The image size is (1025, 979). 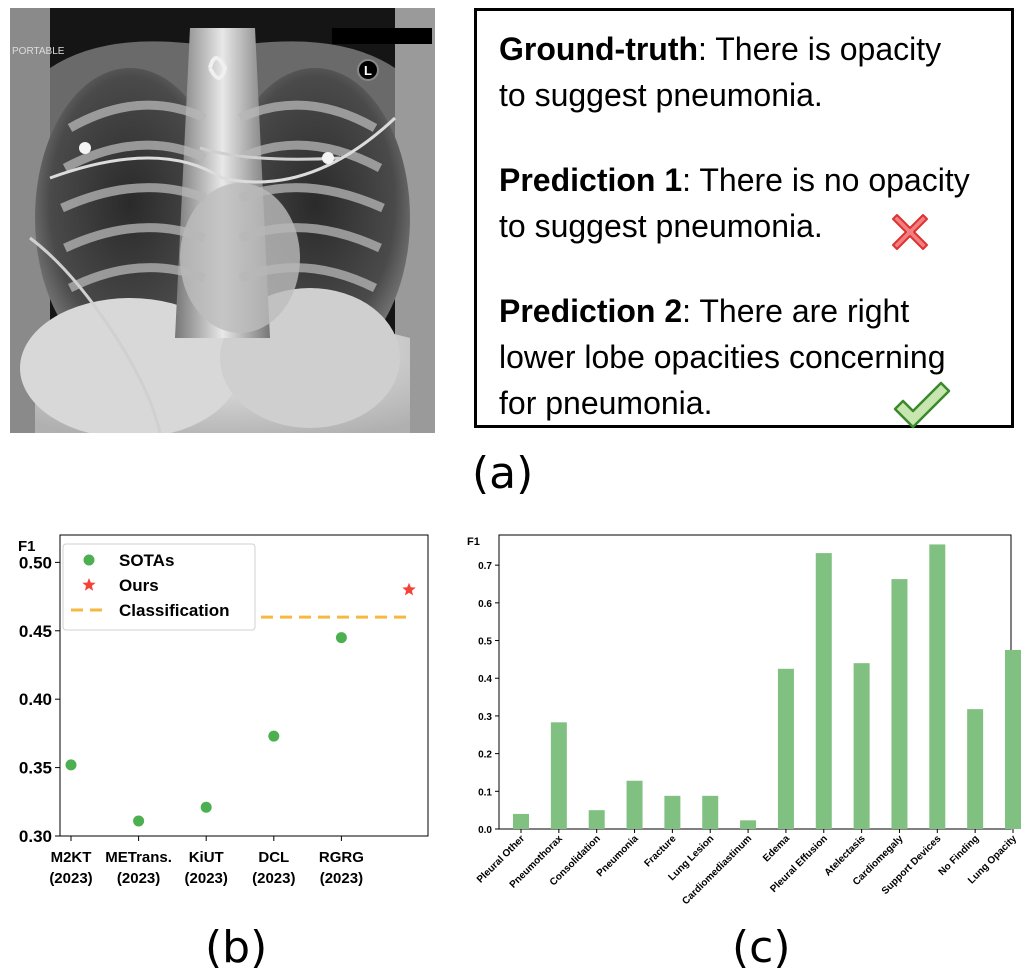 What do you see at coordinates (591, 180) in the screenshot?
I see `prediction1-label: Prediction 1` at bounding box center [591, 180].